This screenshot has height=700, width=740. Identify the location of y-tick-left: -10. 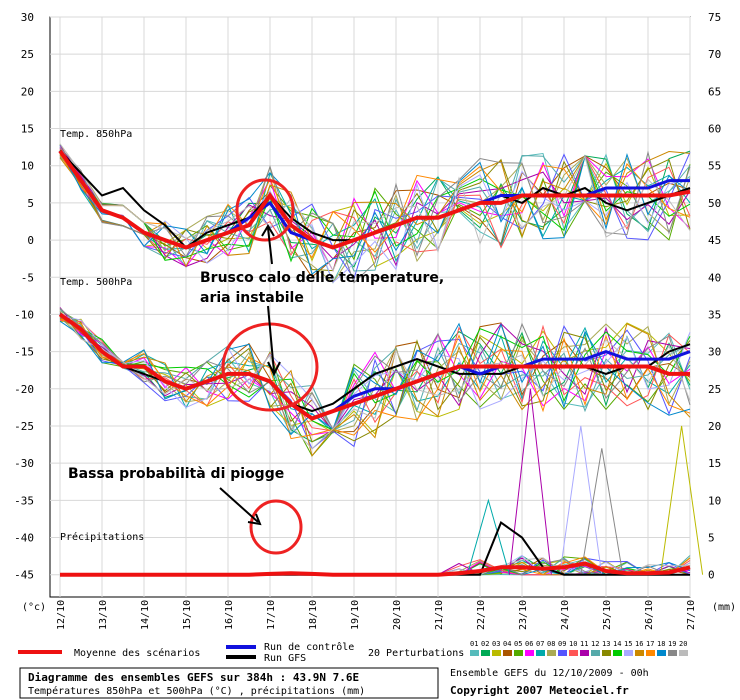
(24, 314).